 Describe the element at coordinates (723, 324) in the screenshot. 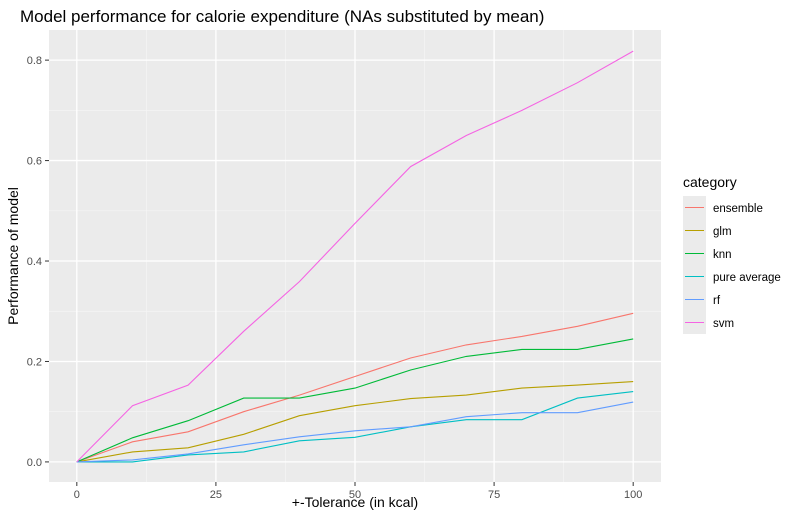

I see `legend-label: svm` at that location.